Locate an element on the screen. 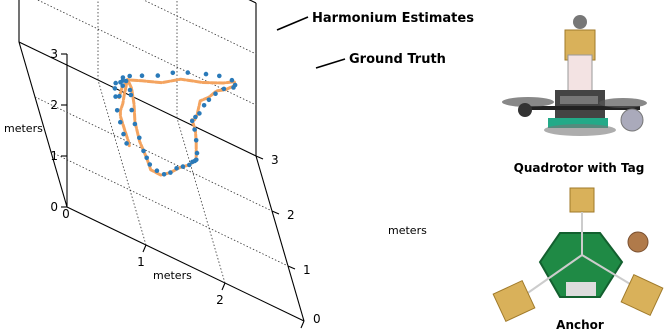 The image size is (665, 332). y-axis-label: meters is located at coordinates (407, 230).